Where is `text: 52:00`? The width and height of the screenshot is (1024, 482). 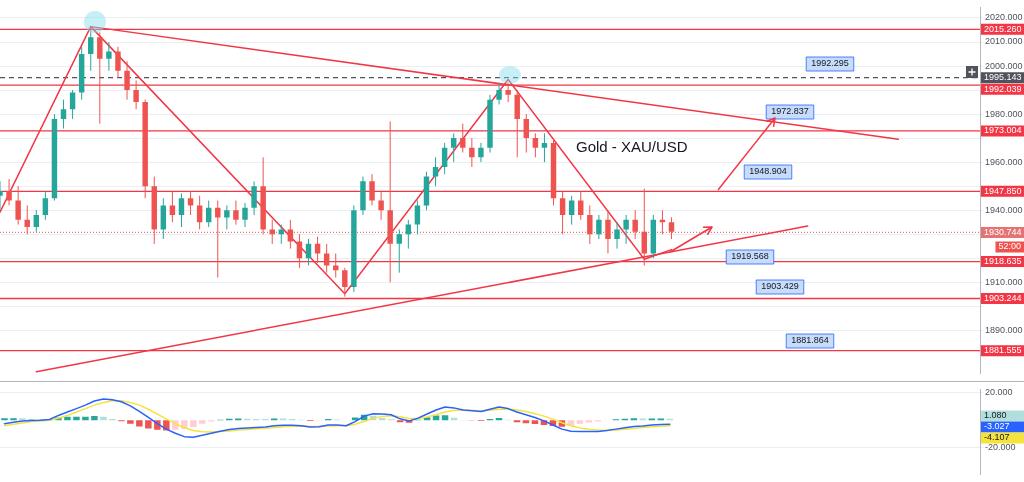 text: 52:00 is located at coordinates (1010, 246).